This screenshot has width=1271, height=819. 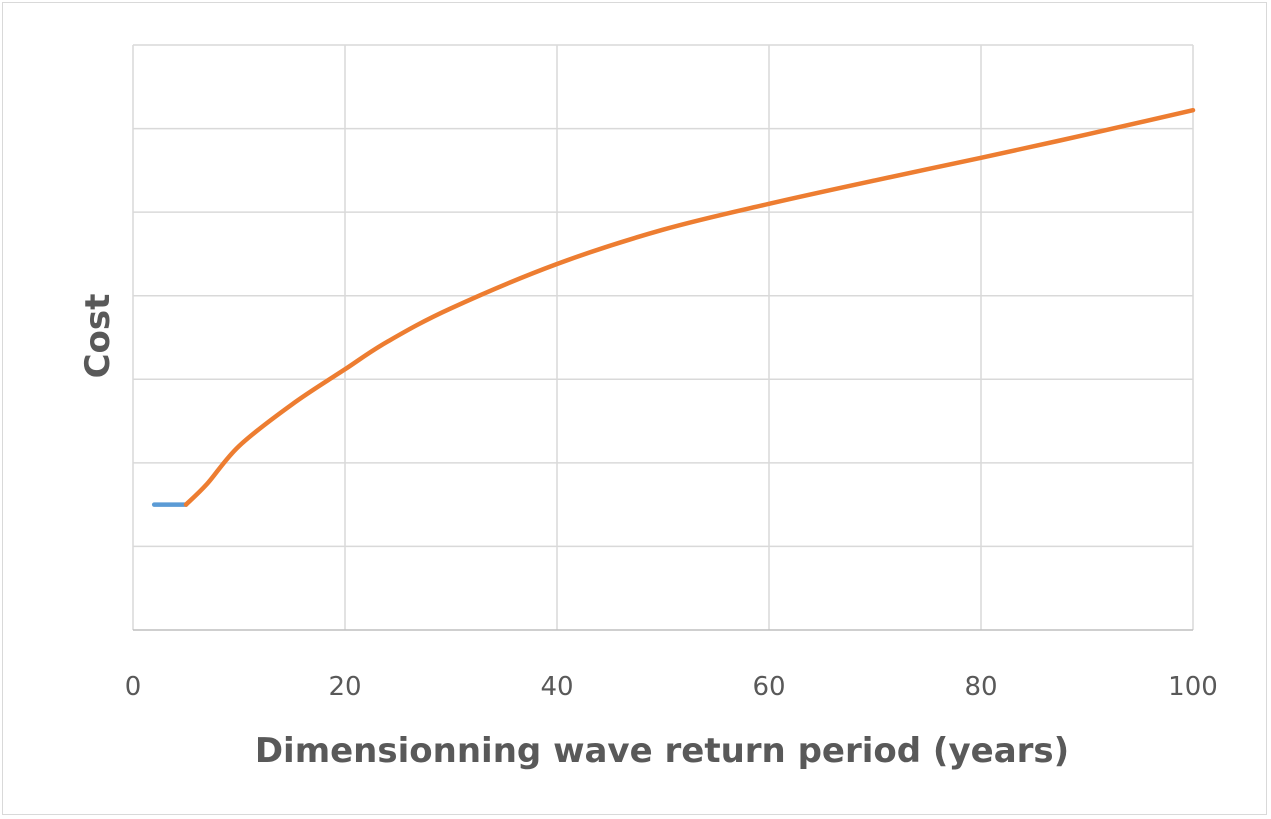 What do you see at coordinates (671, 687) in the screenshot?
I see `x-tick-labels: 0 20 40 60 80 100` at bounding box center [671, 687].